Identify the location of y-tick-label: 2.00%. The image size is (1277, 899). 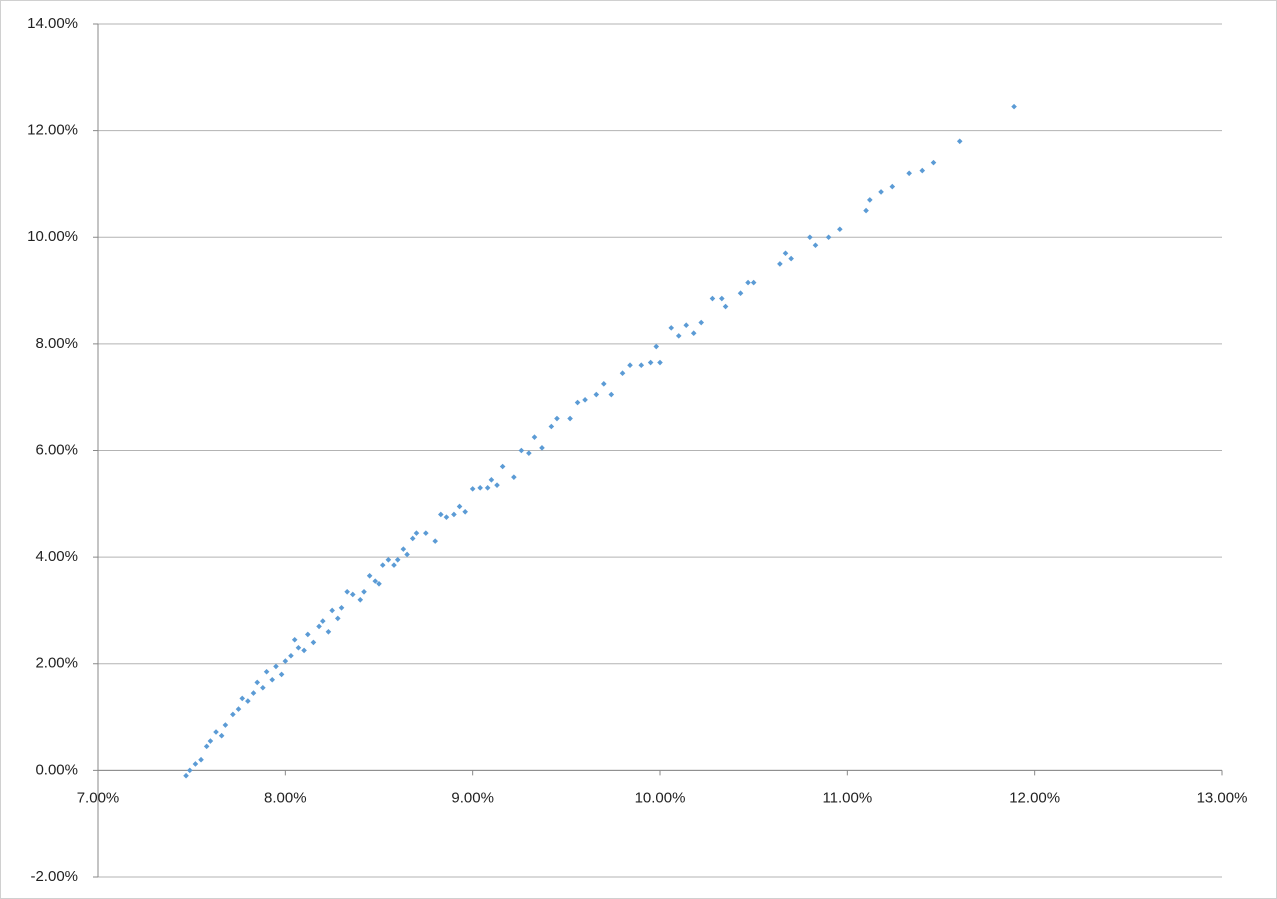
(56, 663).